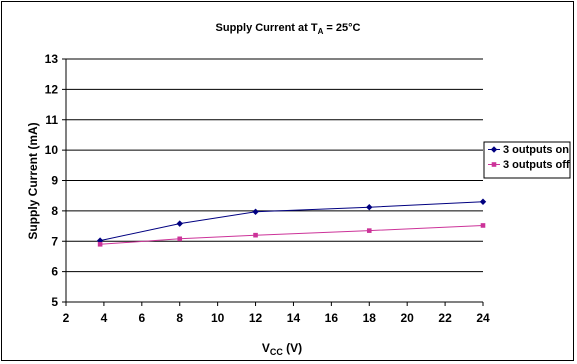 This screenshot has height=364, width=577. What do you see at coordinates (294, 318) in the screenshot?
I see `x-tick-label: 14` at bounding box center [294, 318].